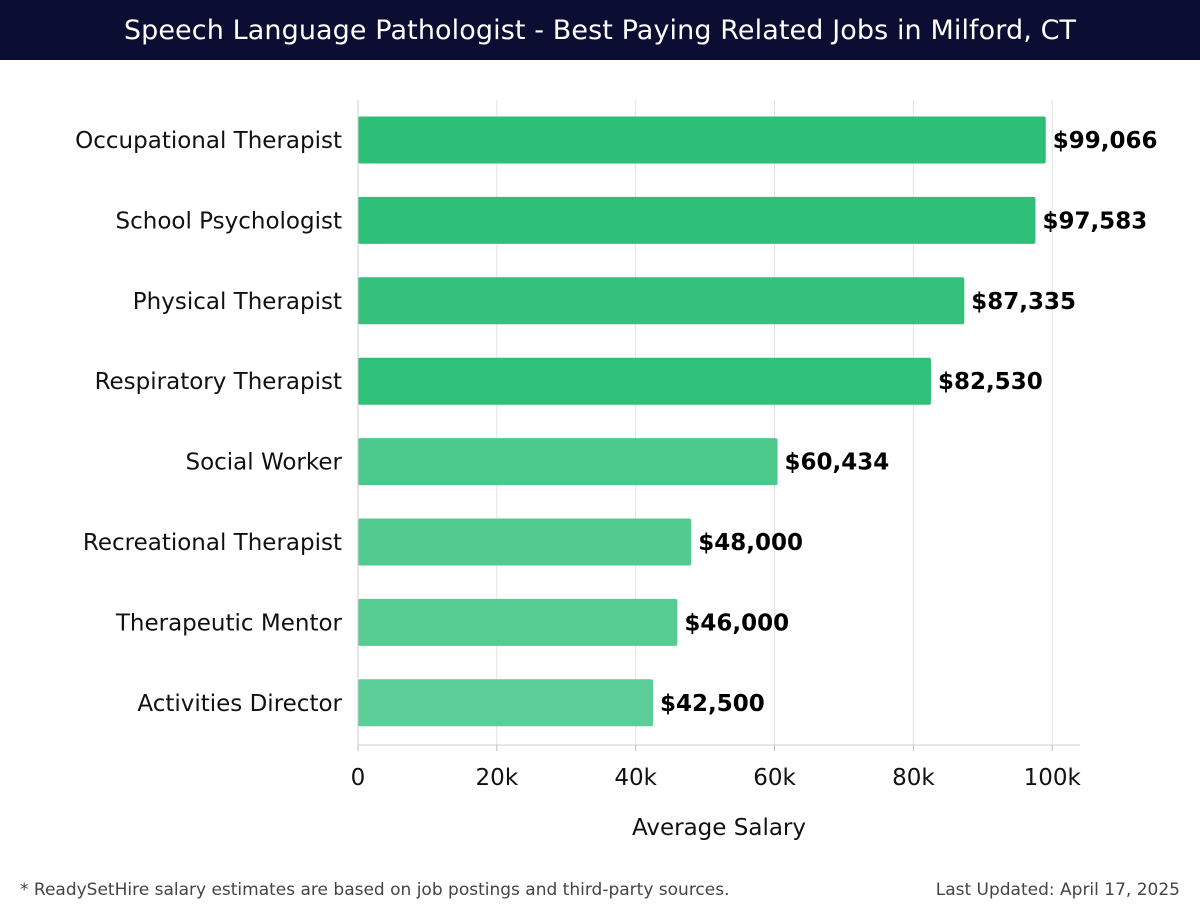 Image resolution: width=1200 pixels, height=920 pixels. Describe the element at coordinates (263, 463) in the screenshot. I see `category-label: Social Worker` at that location.